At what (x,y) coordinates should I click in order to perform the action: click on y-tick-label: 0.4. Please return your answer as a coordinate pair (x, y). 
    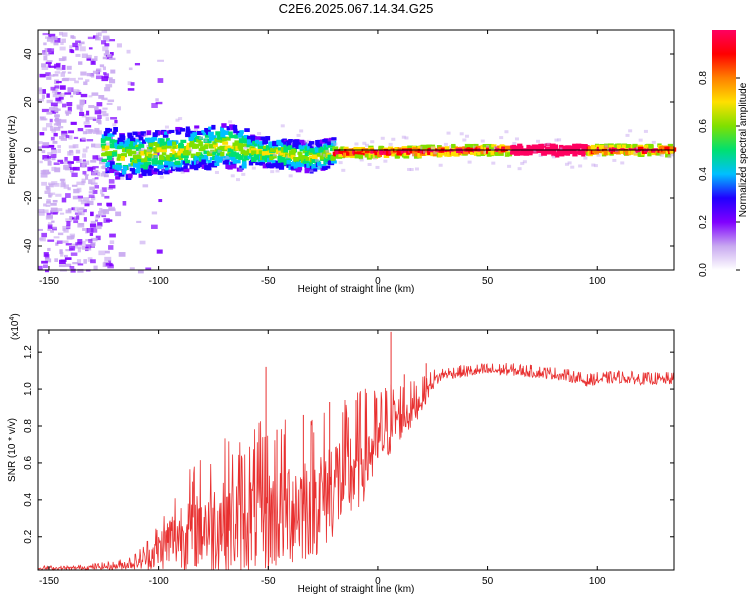
    Looking at the image, I should click on (28, 499).